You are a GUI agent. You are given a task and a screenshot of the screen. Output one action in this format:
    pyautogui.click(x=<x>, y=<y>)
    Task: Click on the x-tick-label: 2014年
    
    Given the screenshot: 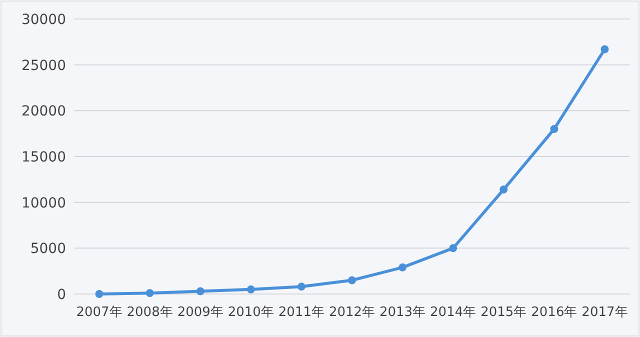 What is the action you would take?
    pyautogui.click(x=453, y=312)
    